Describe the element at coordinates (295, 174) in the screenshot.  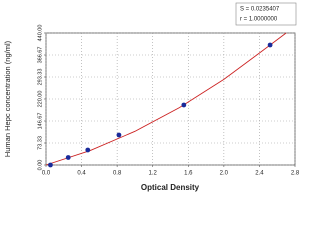
I see `x-tick-label: 2.8` at that location.